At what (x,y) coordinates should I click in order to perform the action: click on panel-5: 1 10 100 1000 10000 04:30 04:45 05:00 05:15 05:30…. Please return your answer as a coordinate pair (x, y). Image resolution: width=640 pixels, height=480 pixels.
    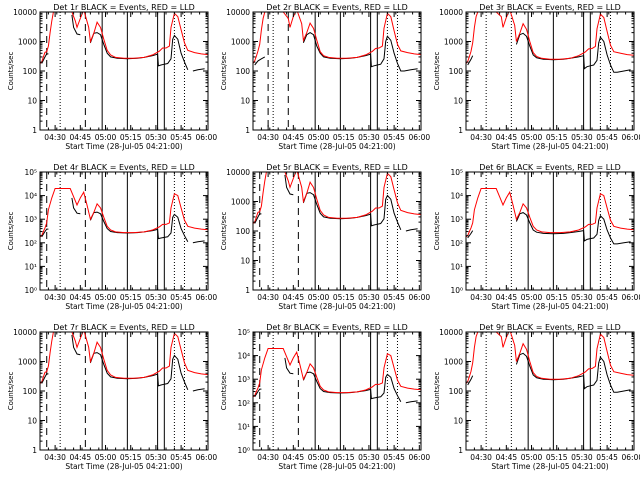
    Looking at the image, I should click on (325, 237).